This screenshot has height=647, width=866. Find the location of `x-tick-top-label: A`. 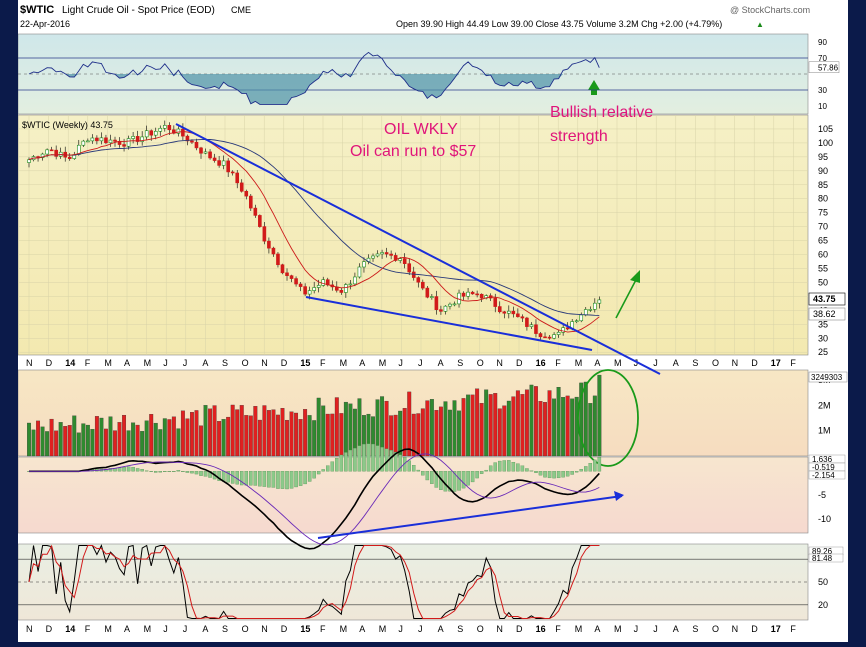

x-tick-top-label: A is located at coordinates (676, 363).